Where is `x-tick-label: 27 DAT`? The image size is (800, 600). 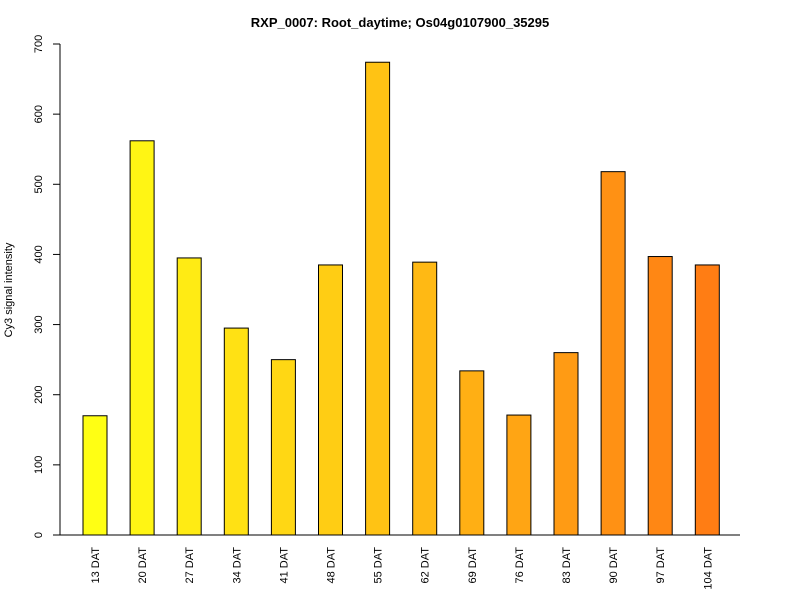
x-tick-label: 27 DAT is located at coordinates (190, 565).